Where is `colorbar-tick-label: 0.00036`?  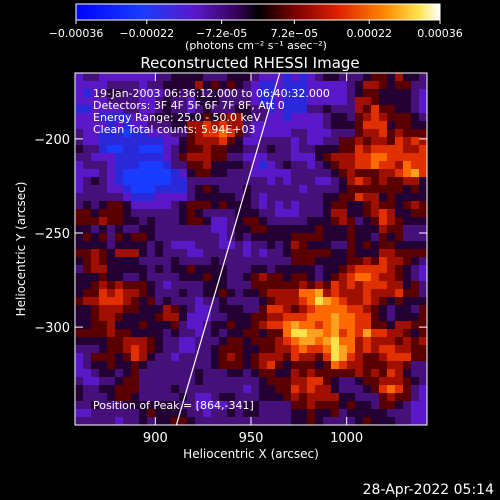 colorbar-tick-label: 0.00036 is located at coordinates (440, 33).